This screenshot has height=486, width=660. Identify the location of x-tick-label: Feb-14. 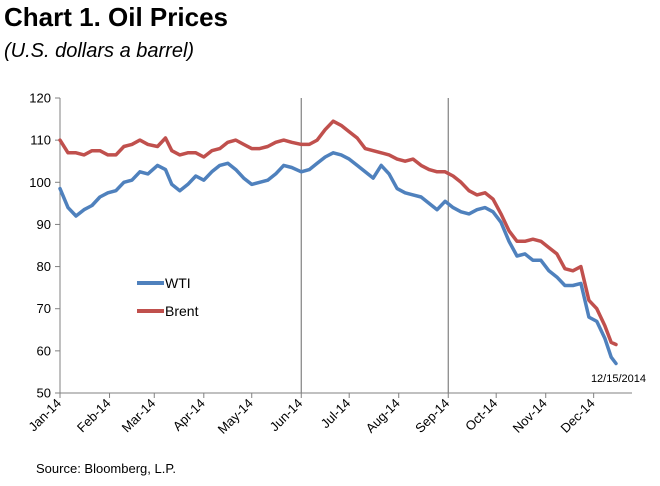
(94, 416).